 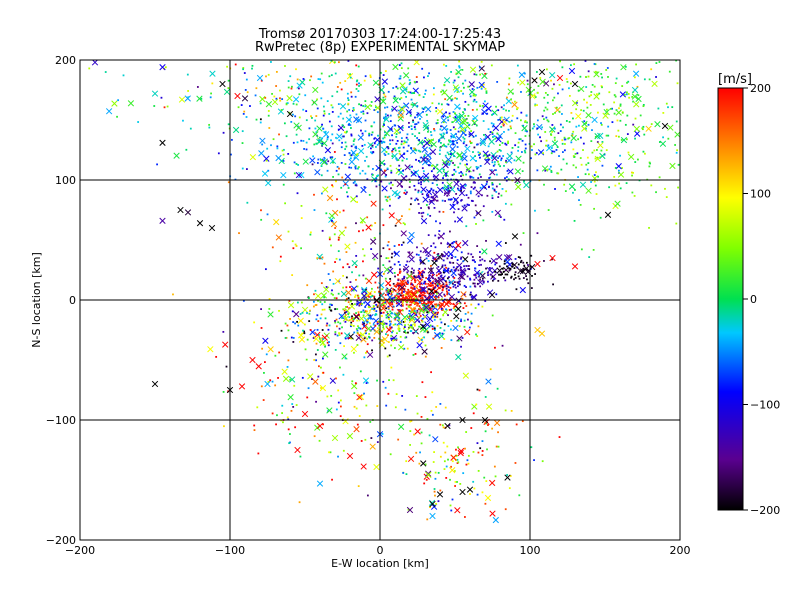 I want to click on x-tick-label: 100, so click(x=530, y=550).